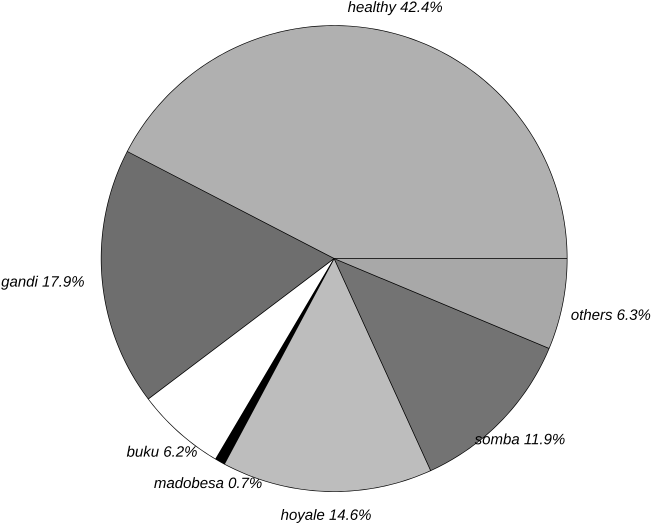 Image resolution: width=652 pixels, height=524 pixels. I want to click on data-label: 11.9%, so click(544, 439).